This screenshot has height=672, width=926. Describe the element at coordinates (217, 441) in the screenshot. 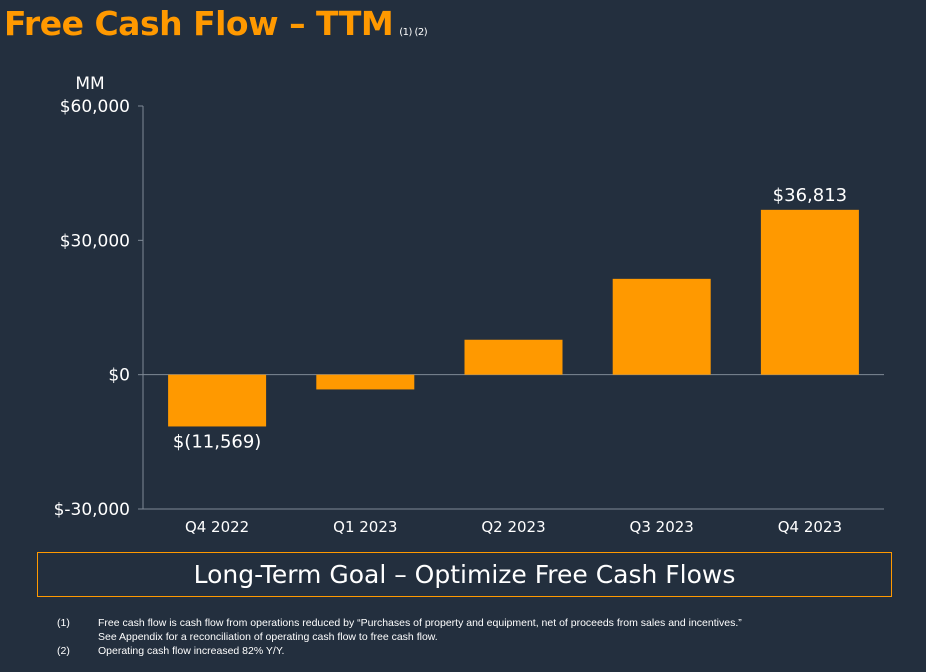

I see `data-label: $(11,569)` at that location.